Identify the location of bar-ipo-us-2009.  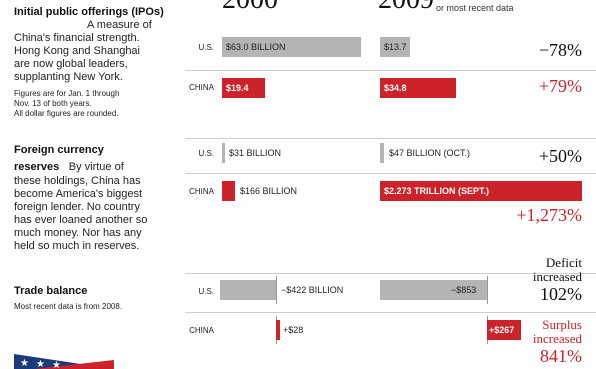
(395, 47).